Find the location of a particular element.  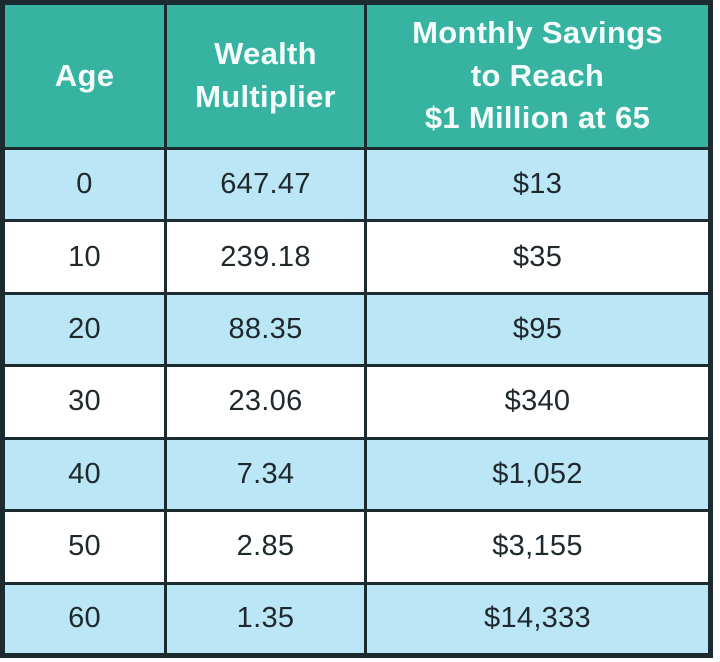

header-cell-wealth-multiplier: Wealth Multiplier is located at coordinates (265, 75).